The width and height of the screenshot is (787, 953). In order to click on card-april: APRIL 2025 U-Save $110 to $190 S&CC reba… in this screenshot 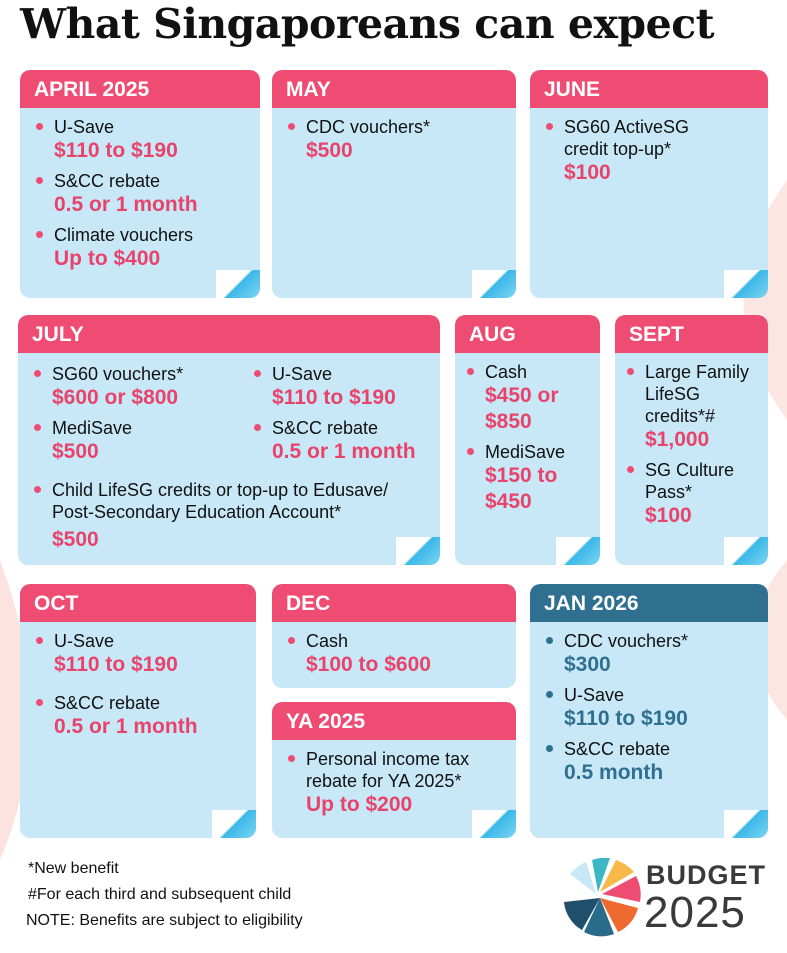, I will do `click(140, 184)`.